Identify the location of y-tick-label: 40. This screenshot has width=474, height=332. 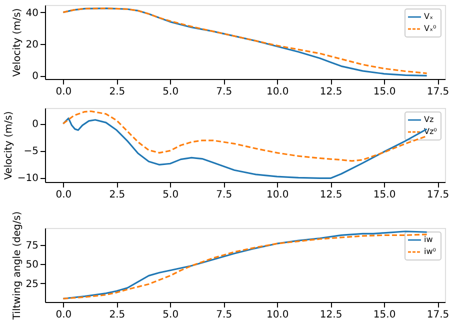
(32, 13).